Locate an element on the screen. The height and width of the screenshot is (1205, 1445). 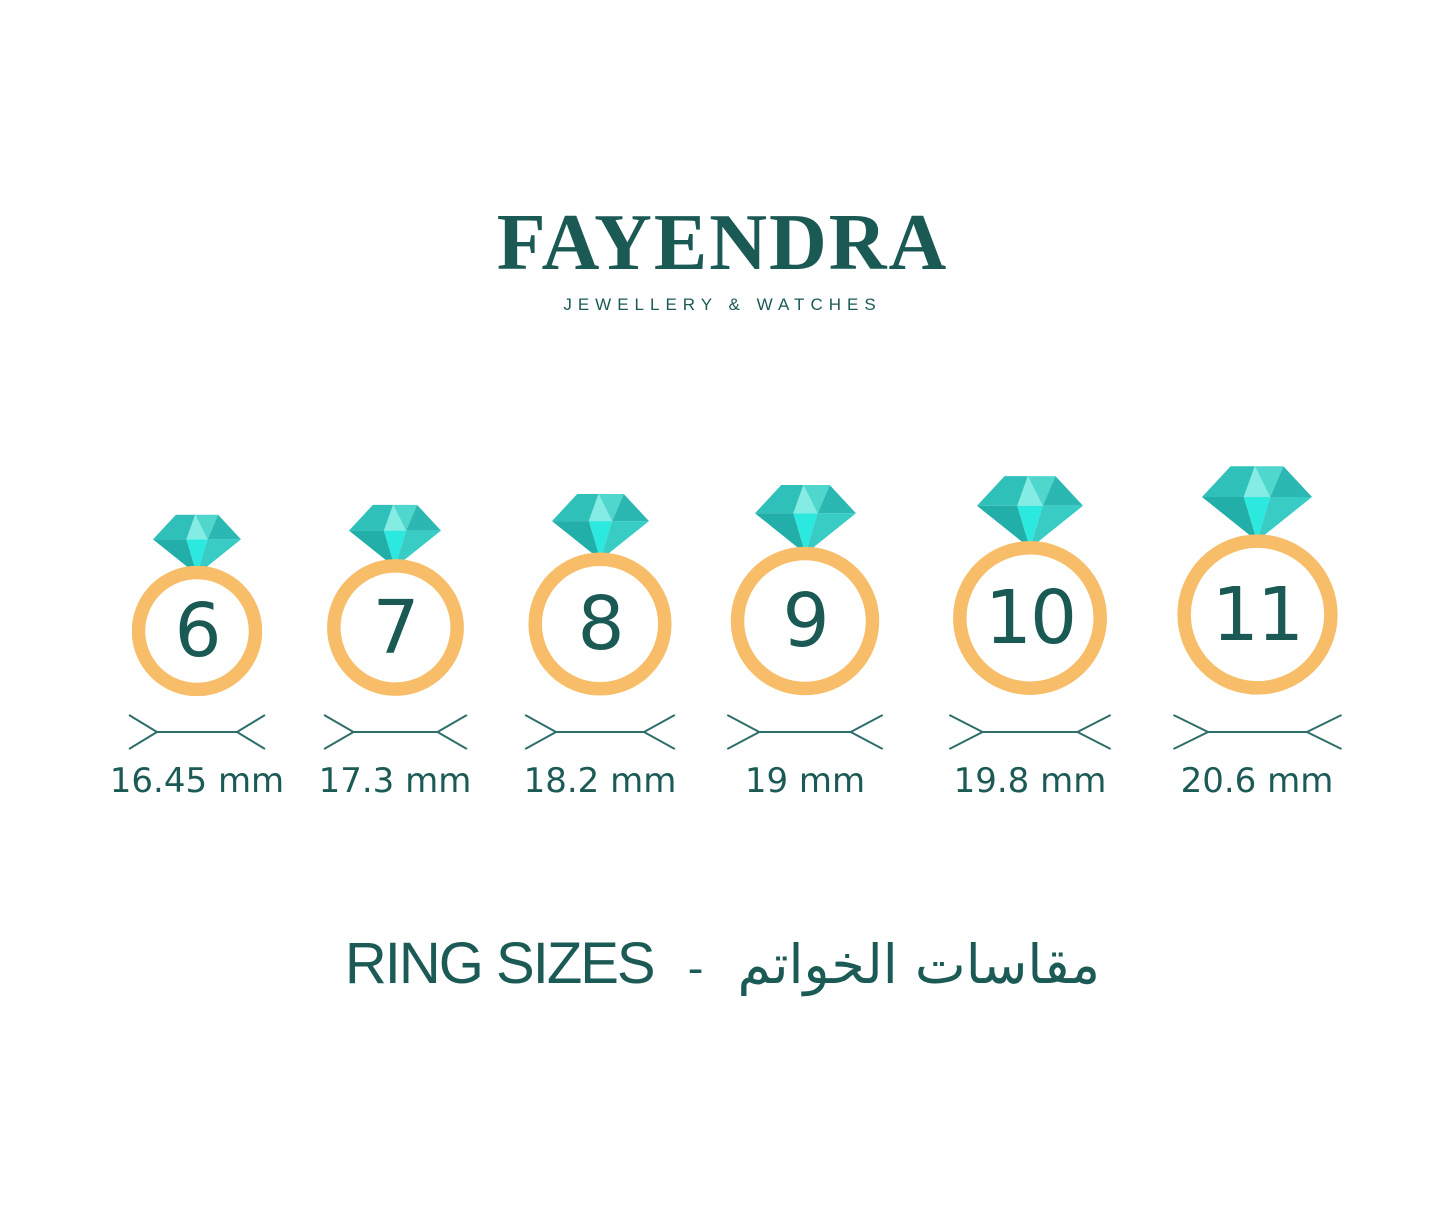
brand-tagline: JEWELLERY & WATCHES is located at coordinates (722, 304).